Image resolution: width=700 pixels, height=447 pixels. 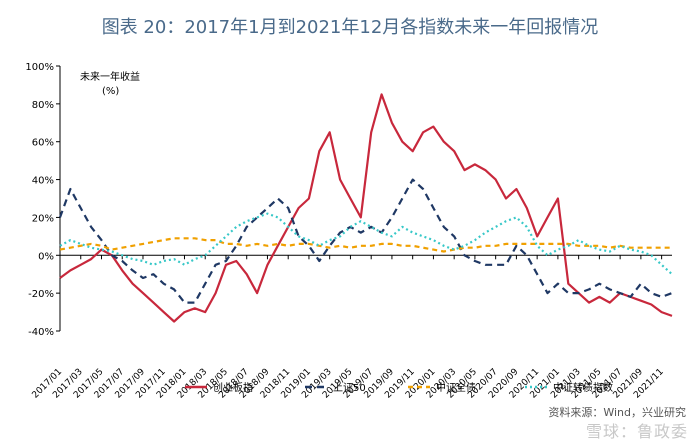 What do you see at coordinates (617, 412) in the screenshot?
I see `source-note: 资料来源：Wind，兴业研究` at bounding box center [617, 412].